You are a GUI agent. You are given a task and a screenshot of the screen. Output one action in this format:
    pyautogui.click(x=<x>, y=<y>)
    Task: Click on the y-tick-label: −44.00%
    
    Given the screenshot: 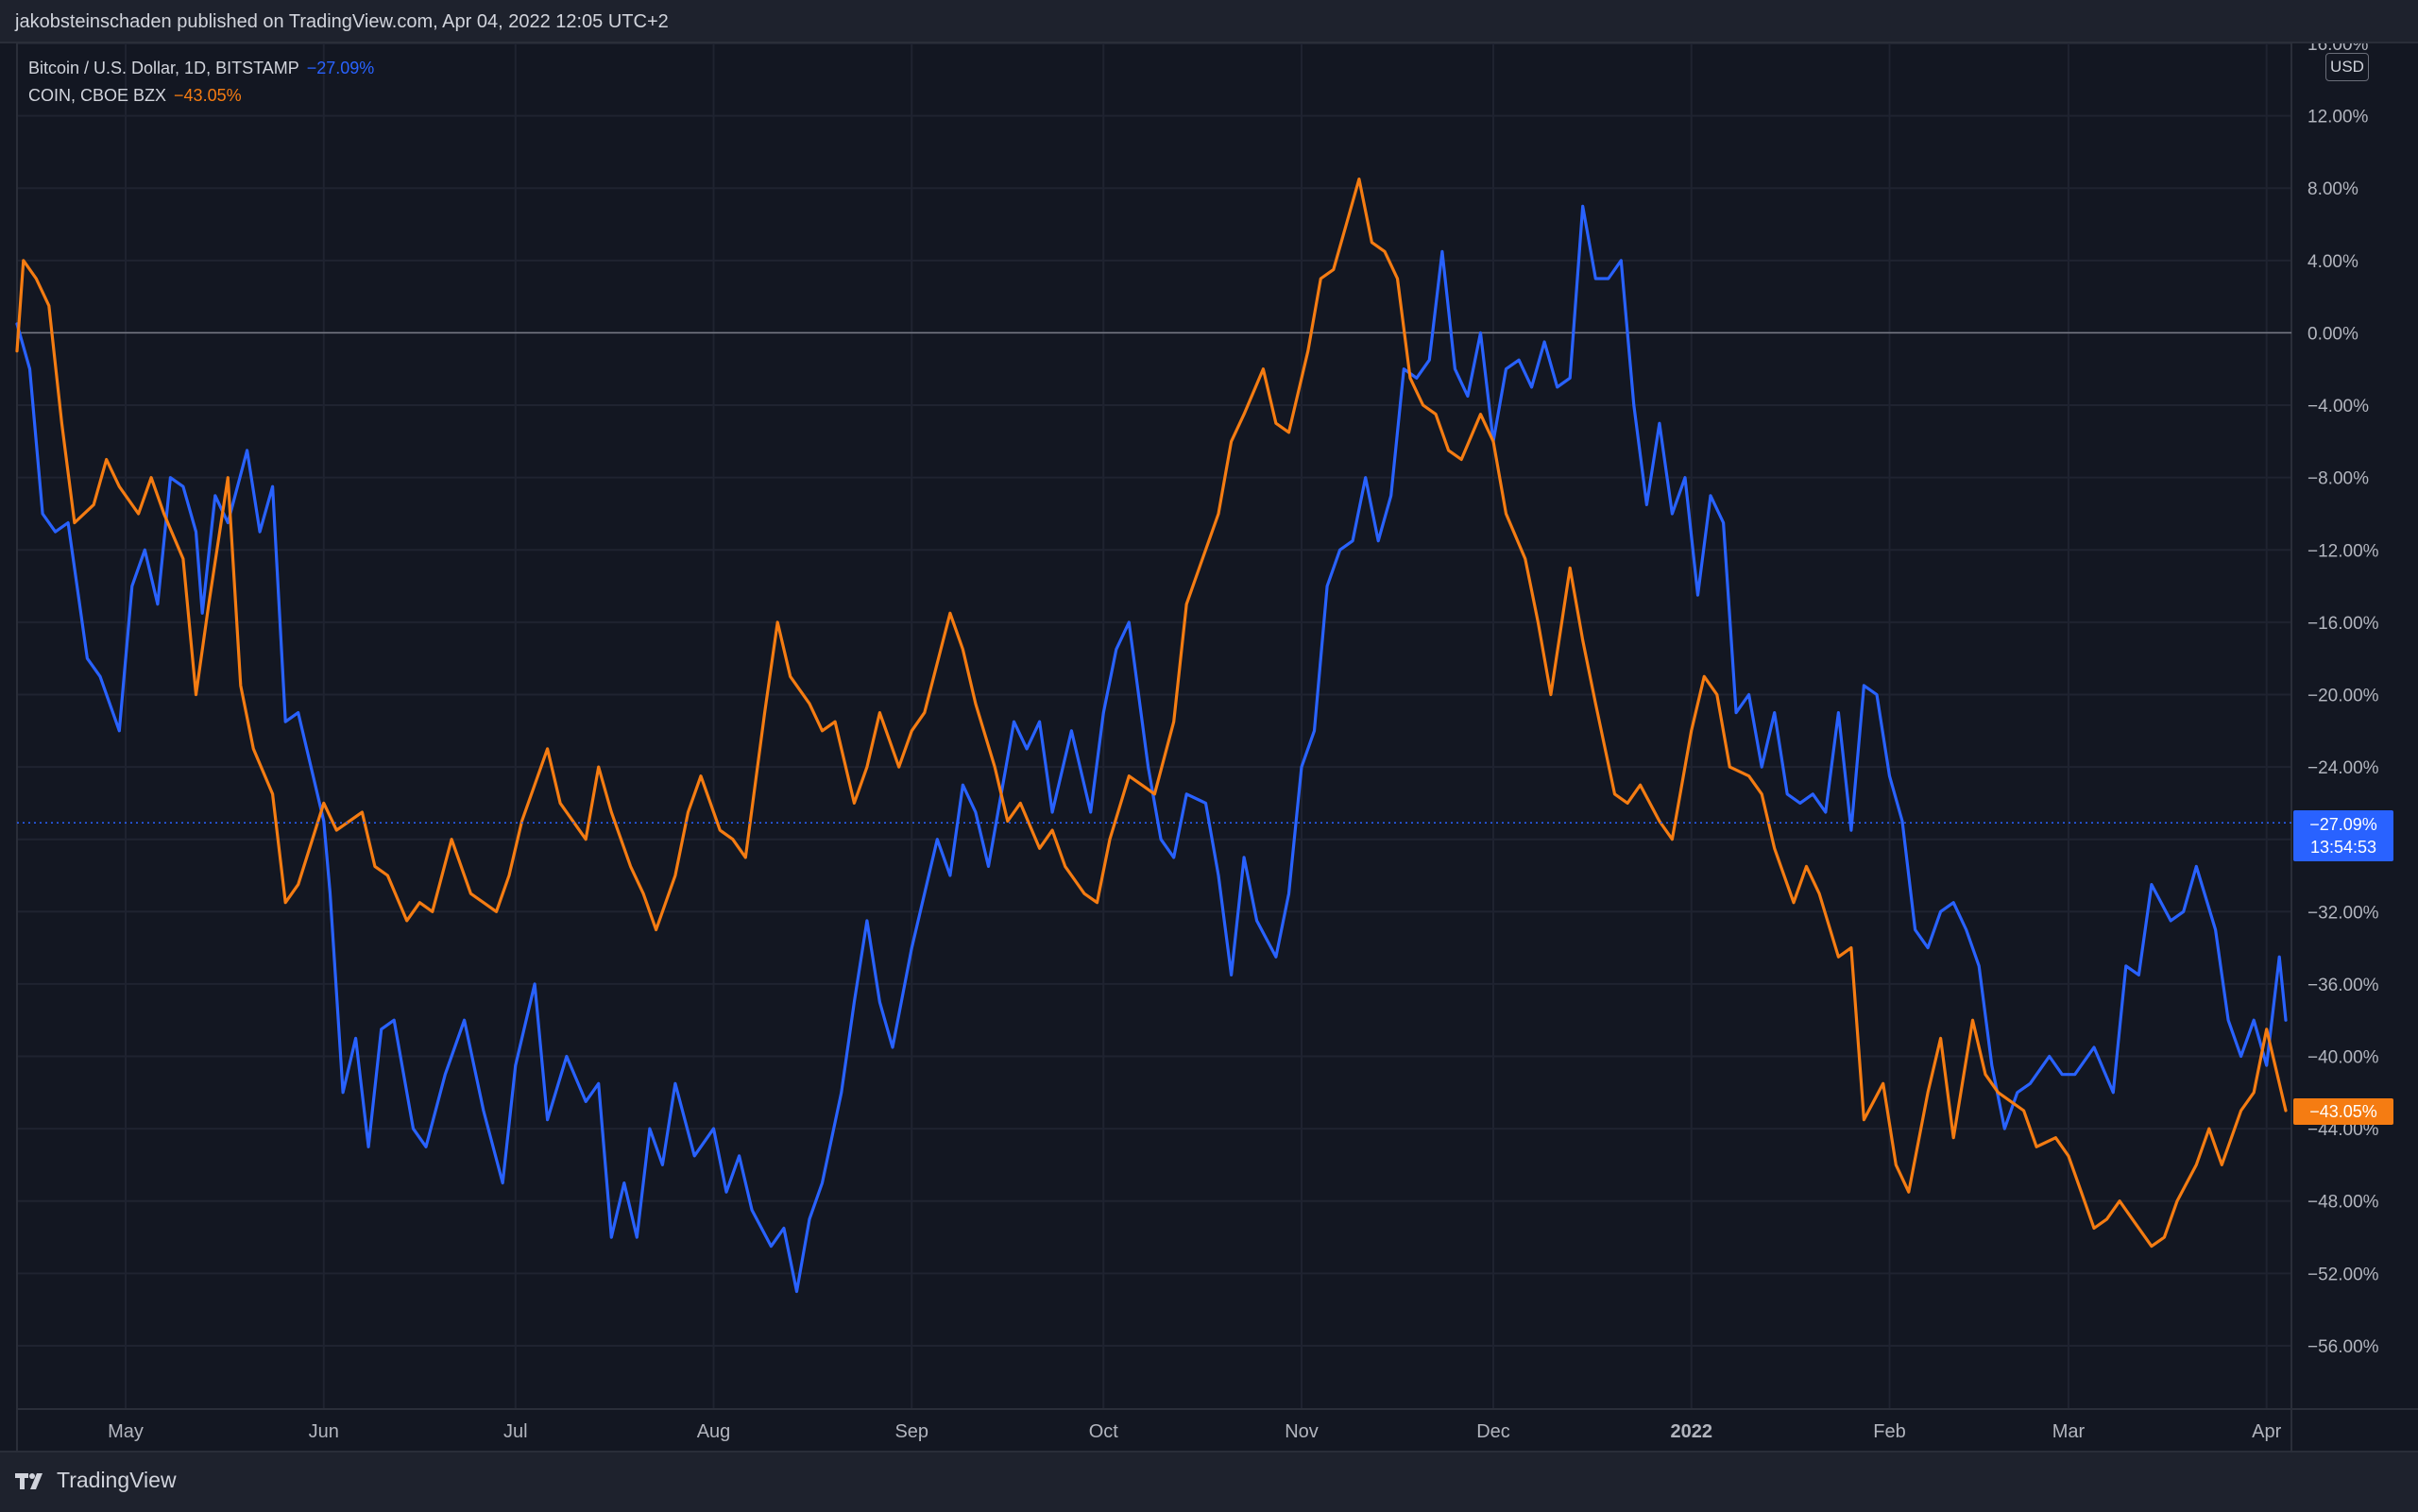 What is the action you would take?
    pyautogui.click(x=2343, y=1130)
    